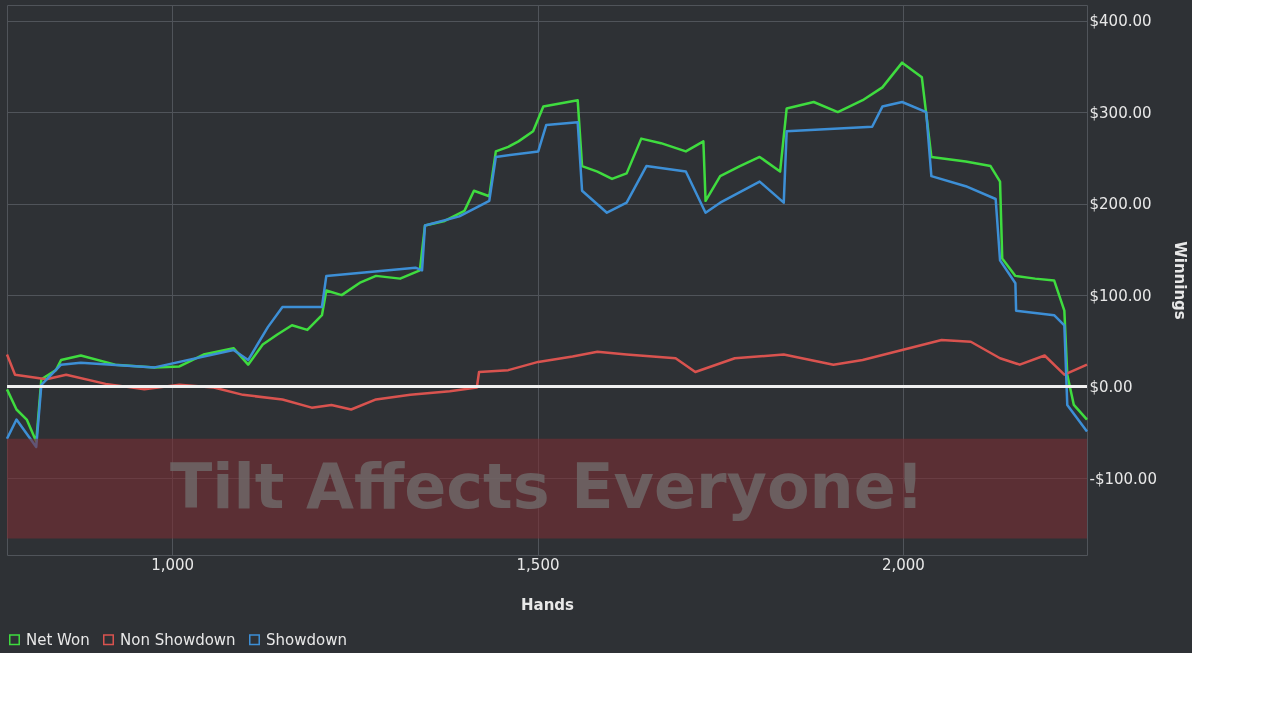 The width and height of the screenshot is (1280, 720). I want to click on legend-label: Non Showdown, so click(178, 639).